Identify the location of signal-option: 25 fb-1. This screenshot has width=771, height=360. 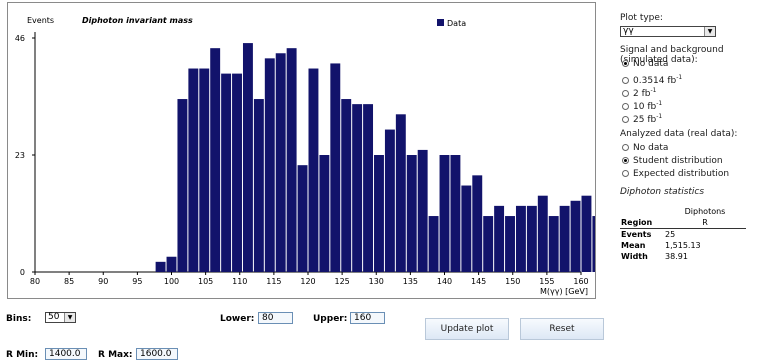
(652, 117).